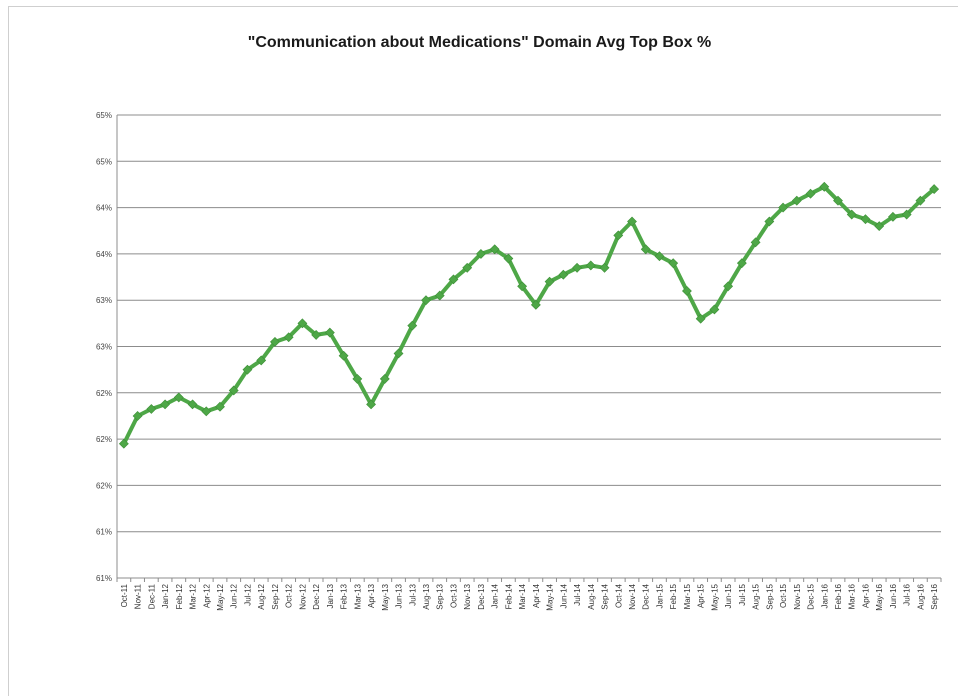  I want to click on x-tick-label: Feb-14, so click(508, 596).